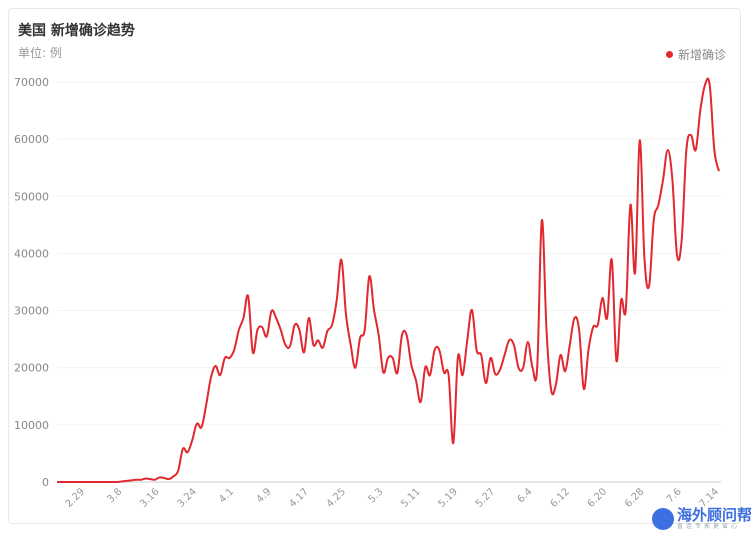 This screenshot has width=754, height=533. I want to click on x-tick-label: 6.4, so click(525, 495).